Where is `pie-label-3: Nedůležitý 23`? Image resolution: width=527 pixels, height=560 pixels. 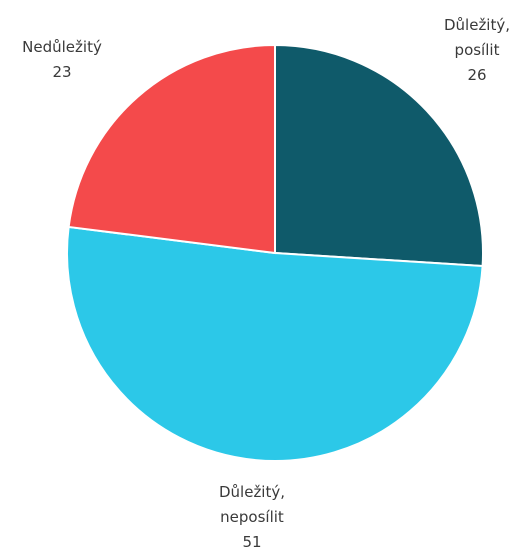
pie-label-3: Nedůležitý 23 is located at coordinates (62, 59).